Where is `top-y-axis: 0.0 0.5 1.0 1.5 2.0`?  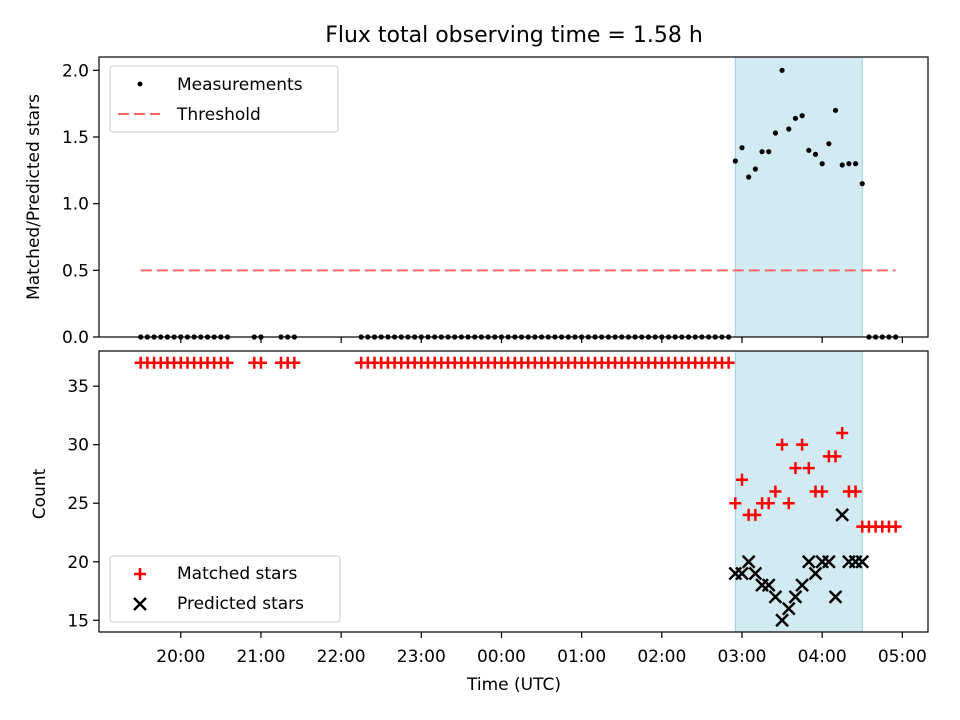 top-y-axis: 0.0 0.5 1.0 1.5 2.0 is located at coordinates (80, 204).